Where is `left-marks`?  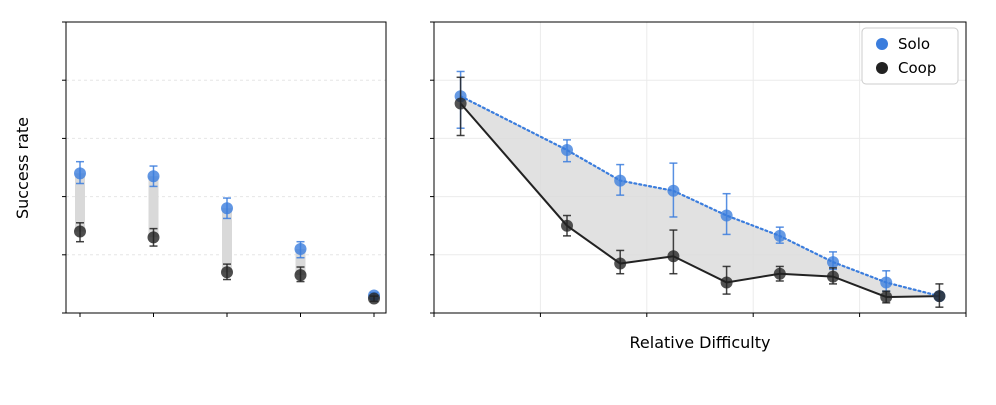 left-marks is located at coordinates (227, 232).